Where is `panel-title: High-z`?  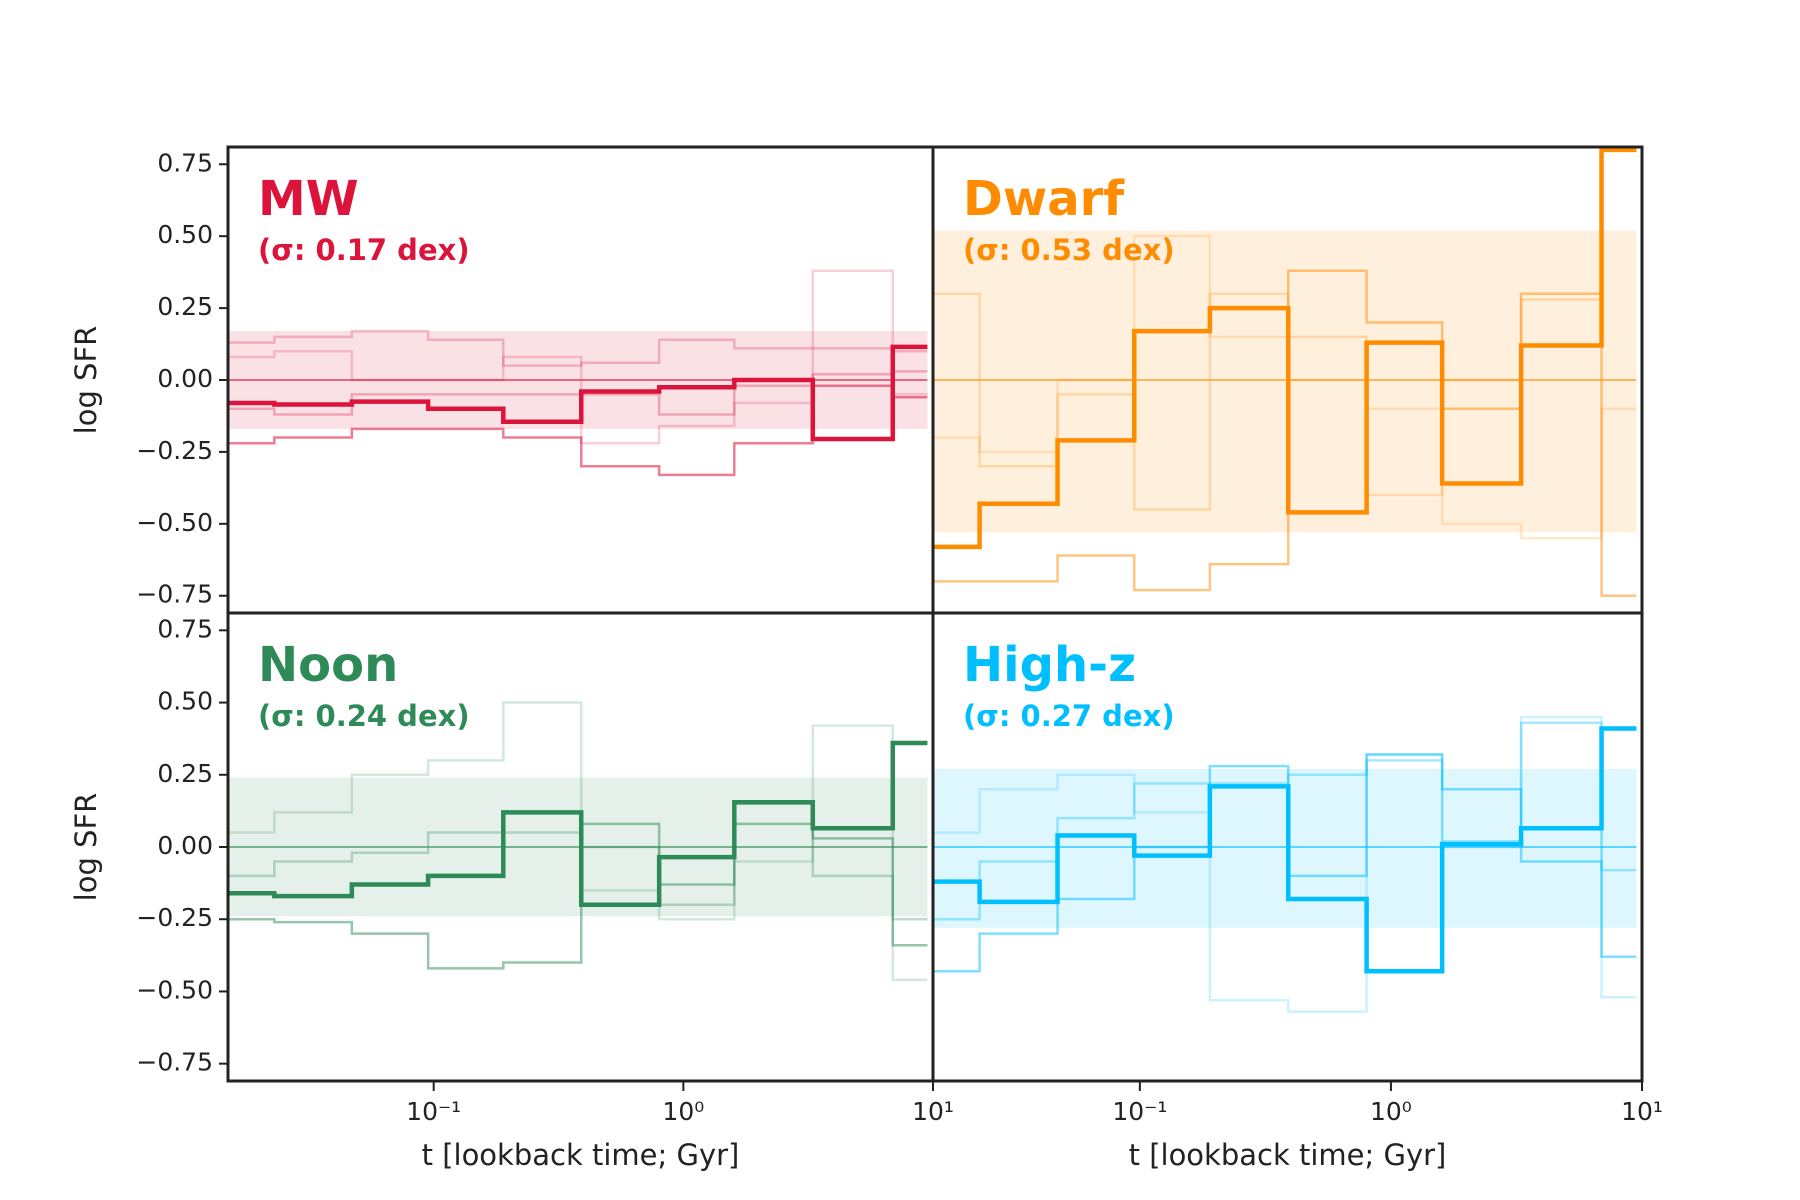
panel-title: High-z is located at coordinates (1049, 665).